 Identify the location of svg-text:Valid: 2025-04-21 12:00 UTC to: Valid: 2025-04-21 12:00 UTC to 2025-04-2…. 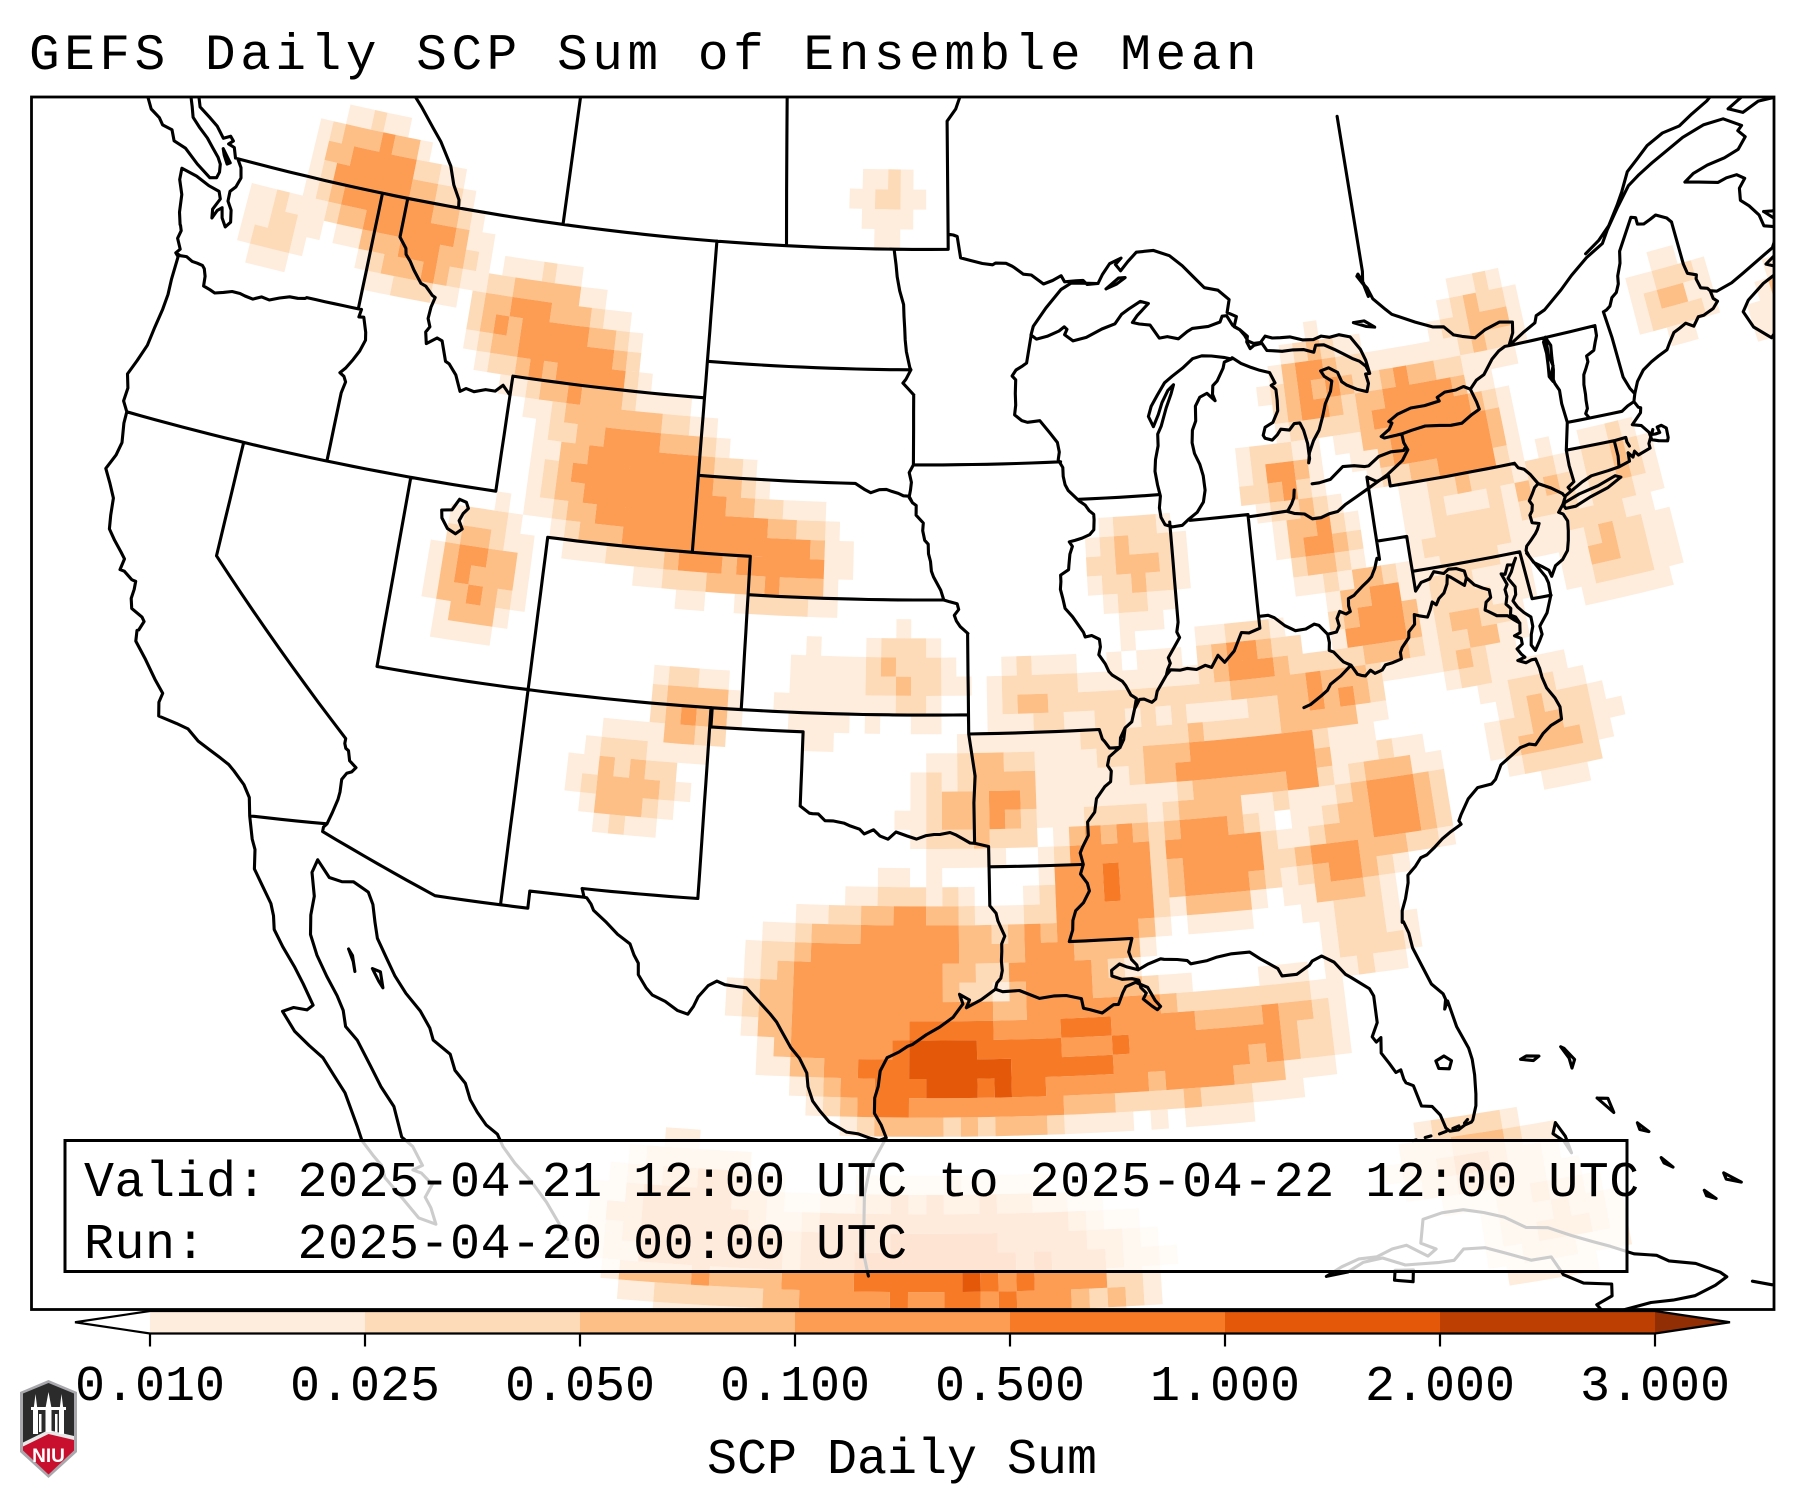
(862, 1183).